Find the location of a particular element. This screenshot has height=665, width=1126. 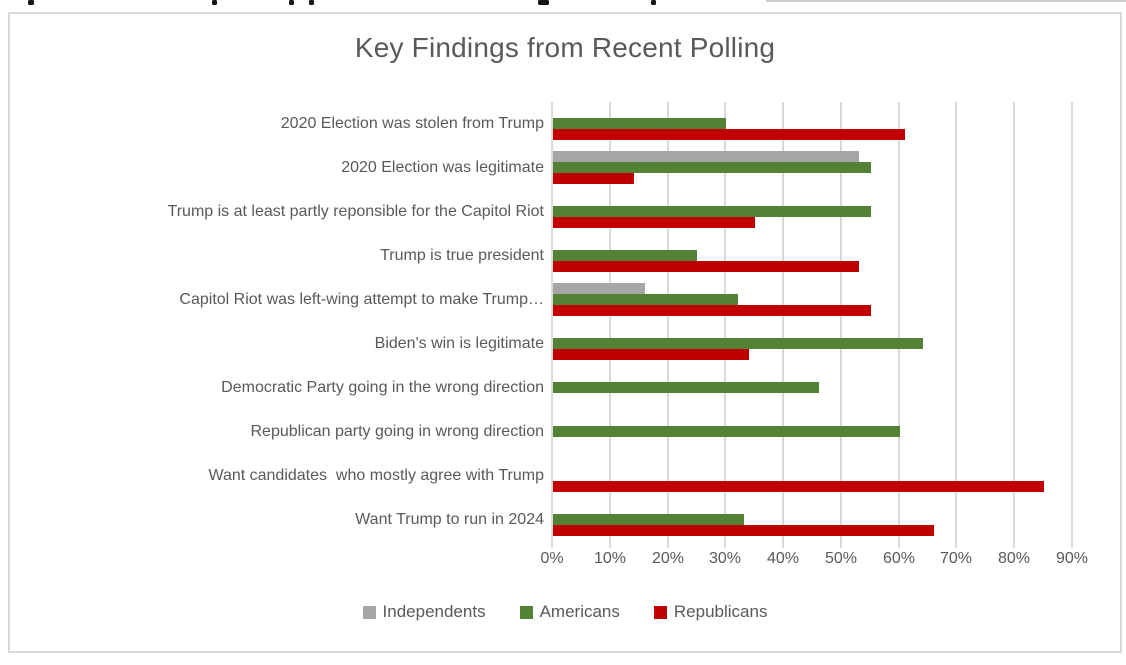

x-axis-tick-label: 70% is located at coordinates (956, 558).